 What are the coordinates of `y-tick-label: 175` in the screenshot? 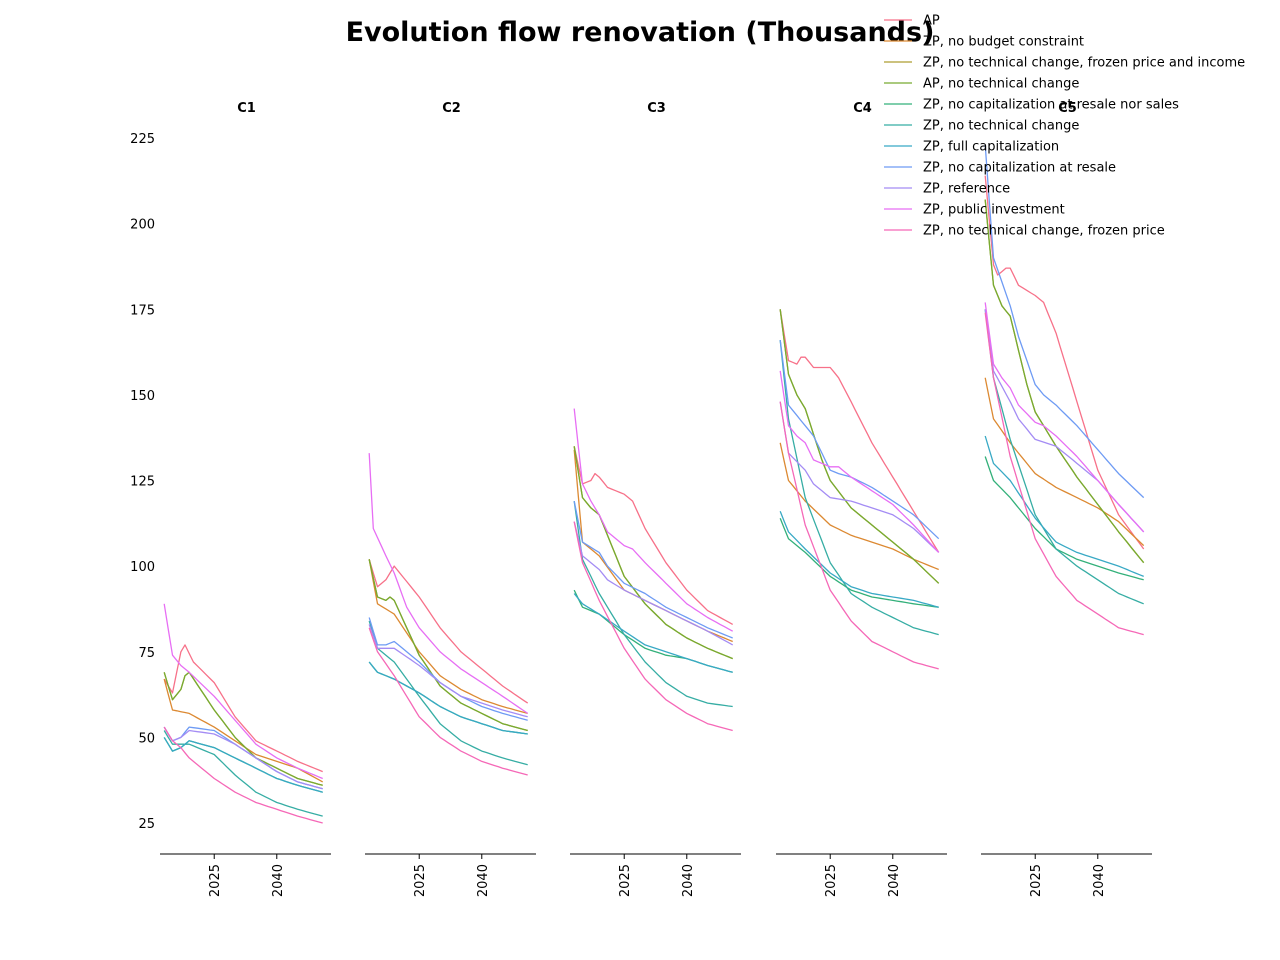 It's located at (142, 310).